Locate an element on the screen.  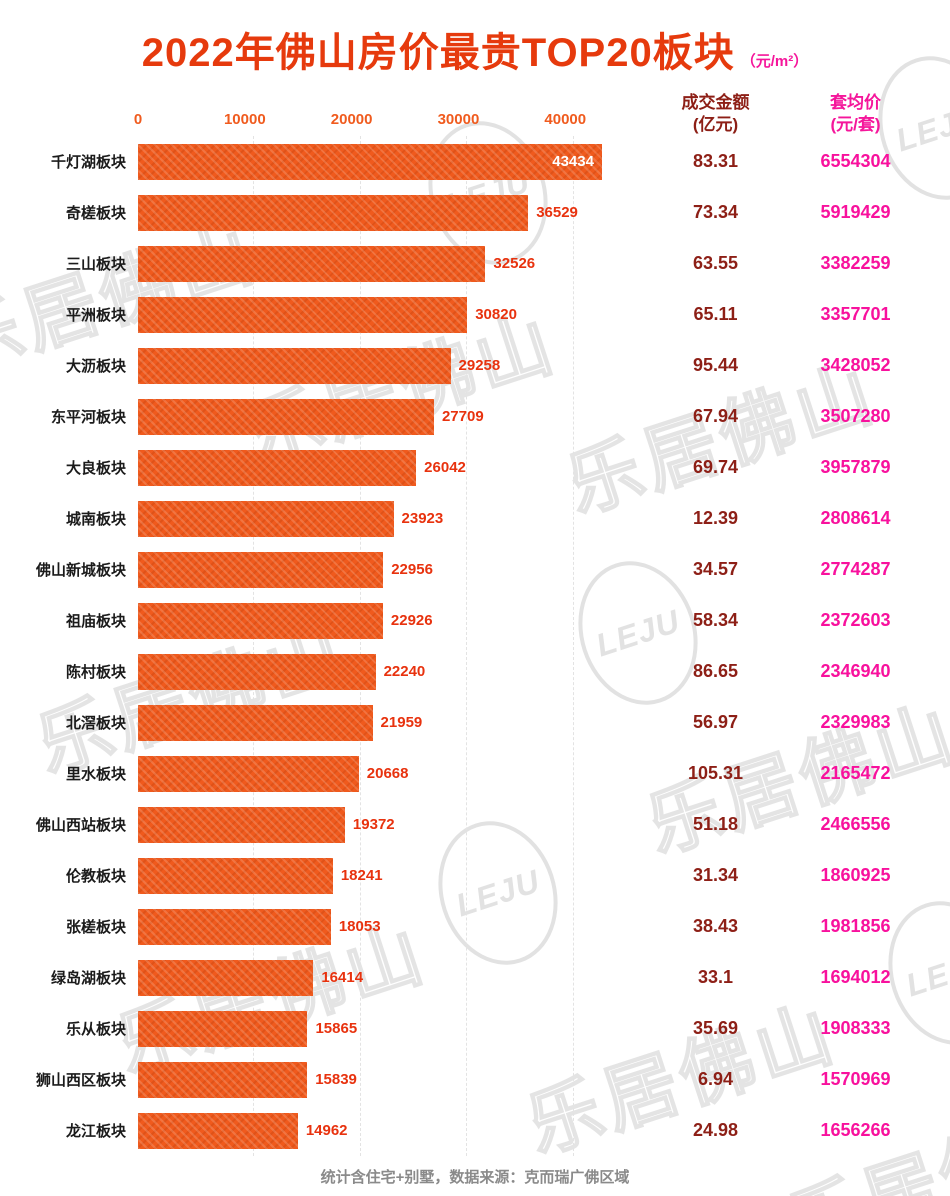
avg-price-value: 3507280 is located at coordinates (855, 416).